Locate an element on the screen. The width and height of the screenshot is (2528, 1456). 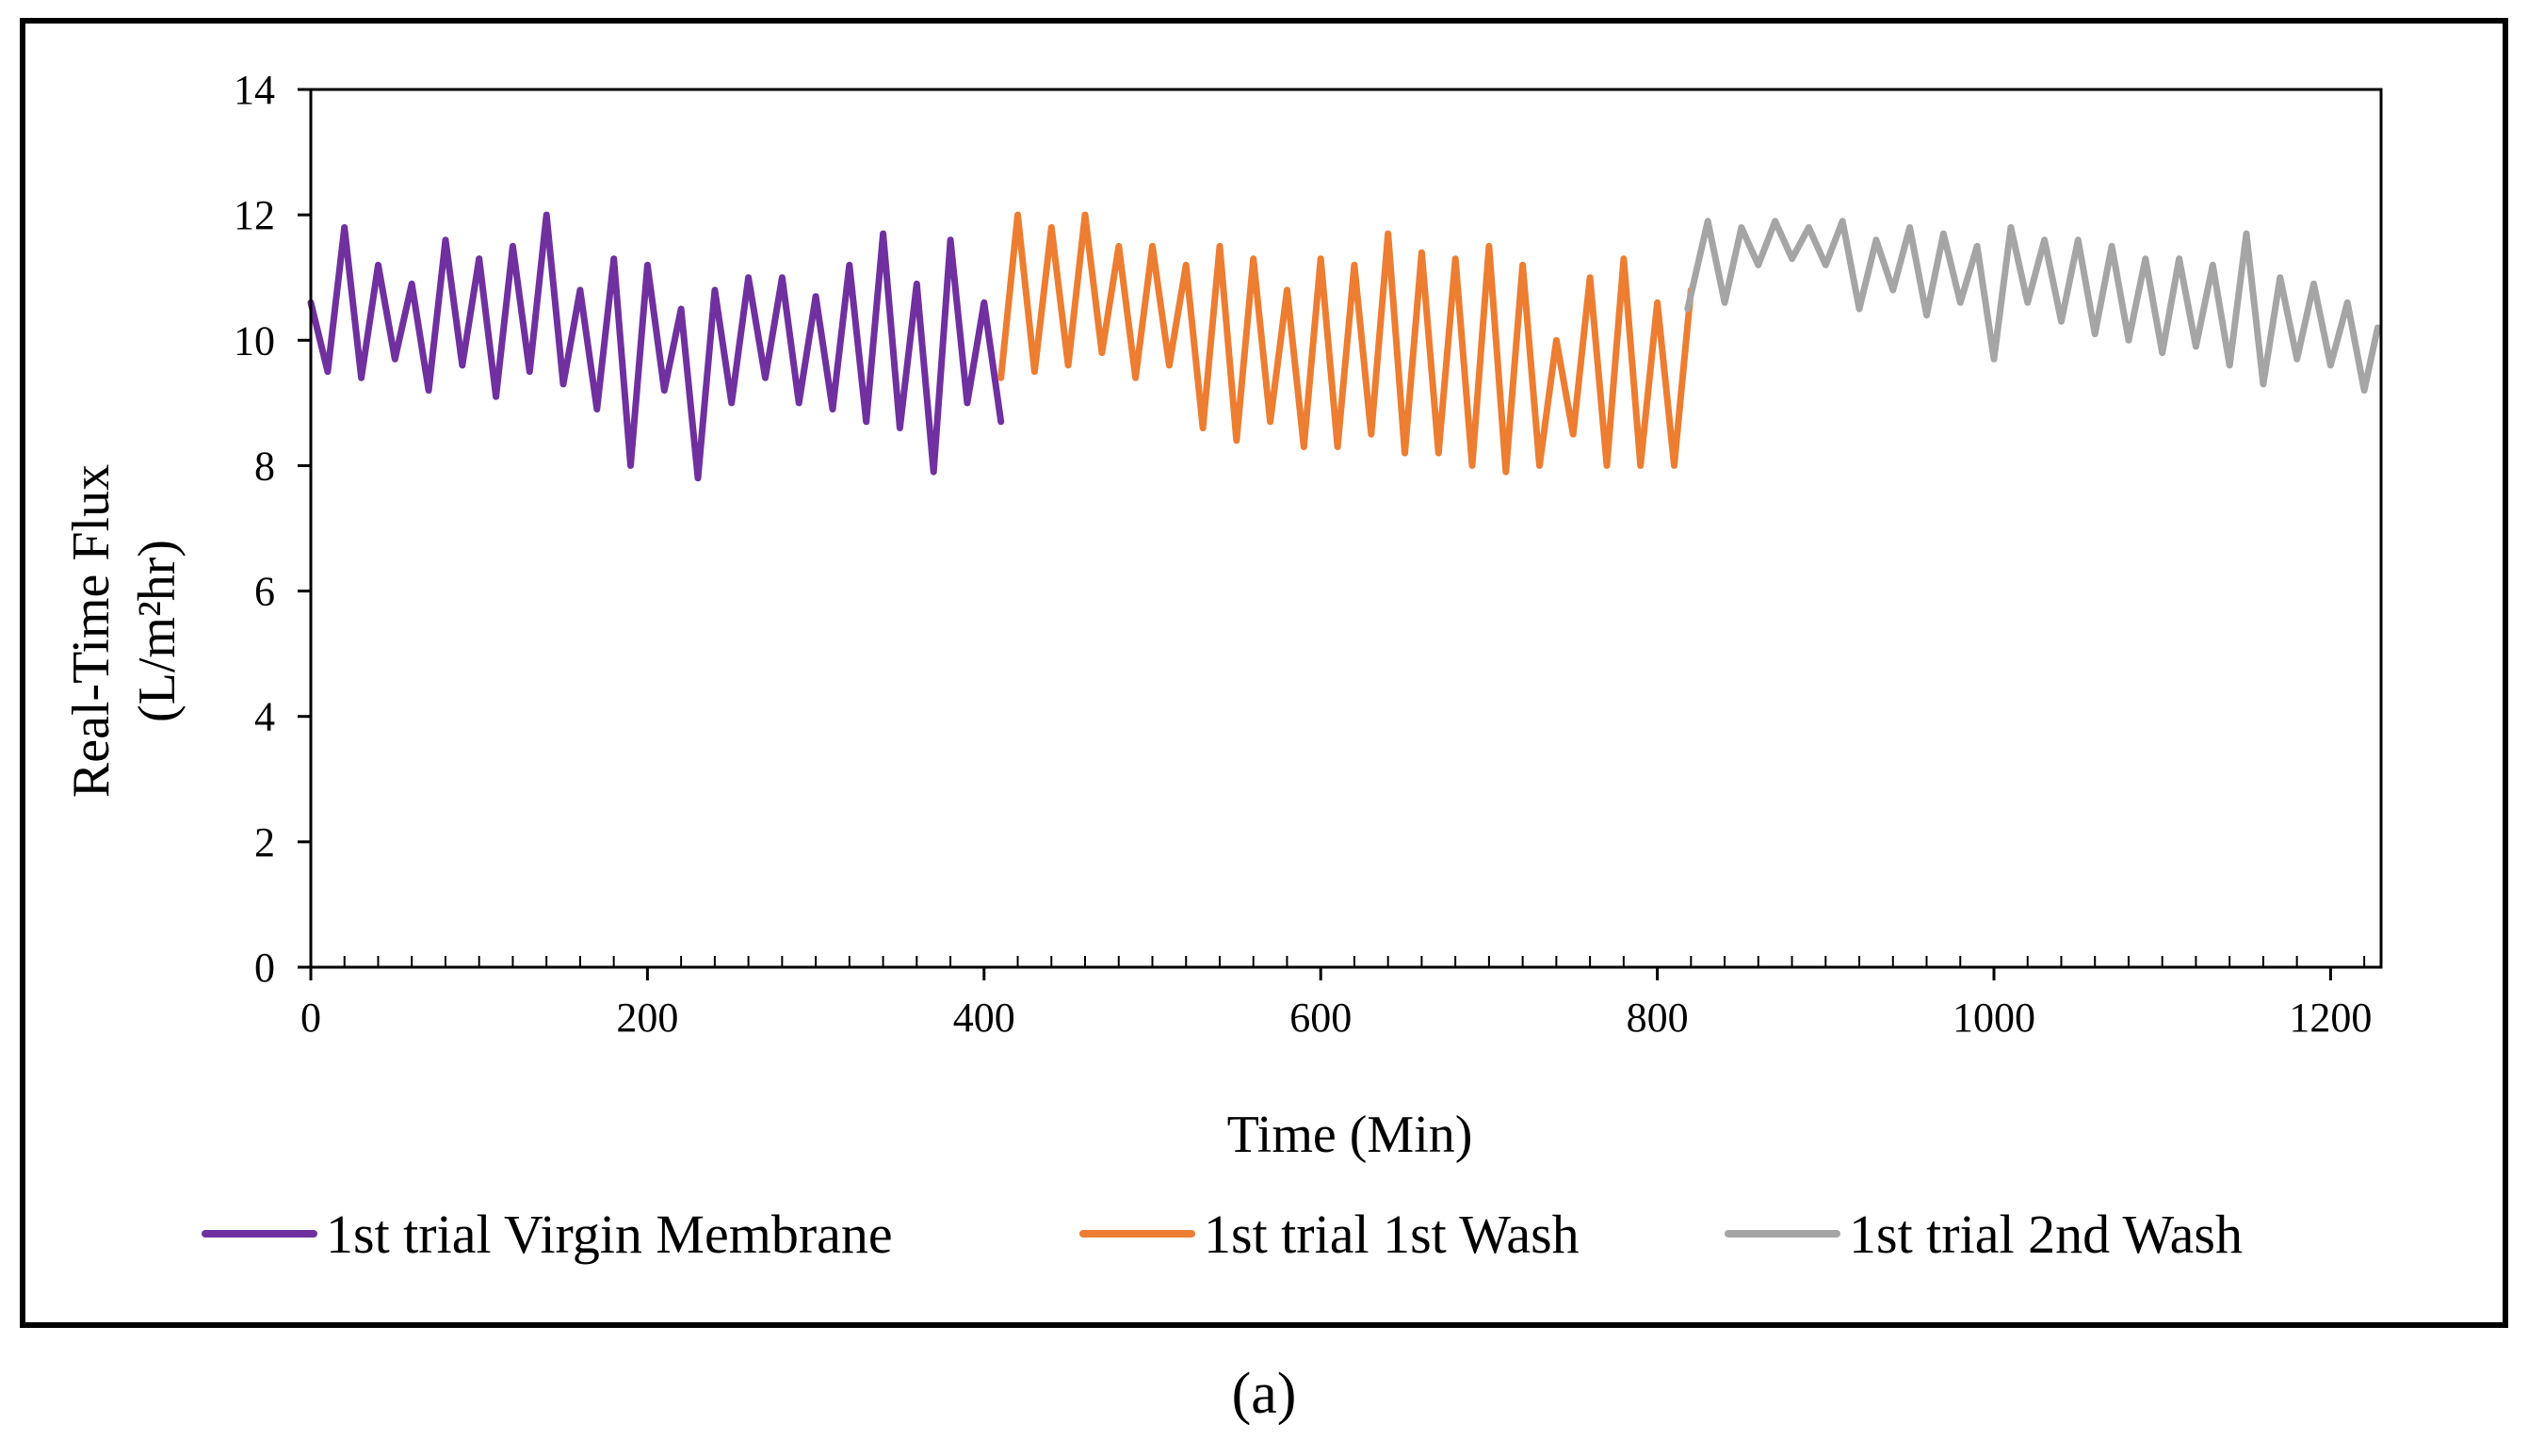
x-tick-label: 1000 is located at coordinates (1994, 1018).